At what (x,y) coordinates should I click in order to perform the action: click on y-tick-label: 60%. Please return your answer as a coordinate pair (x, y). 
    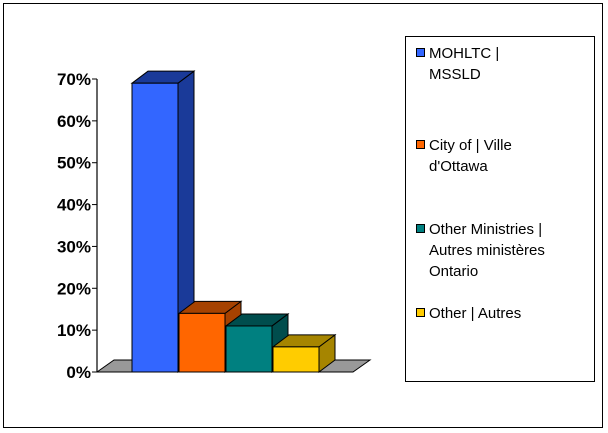
    Looking at the image, I should click on (74, 121).